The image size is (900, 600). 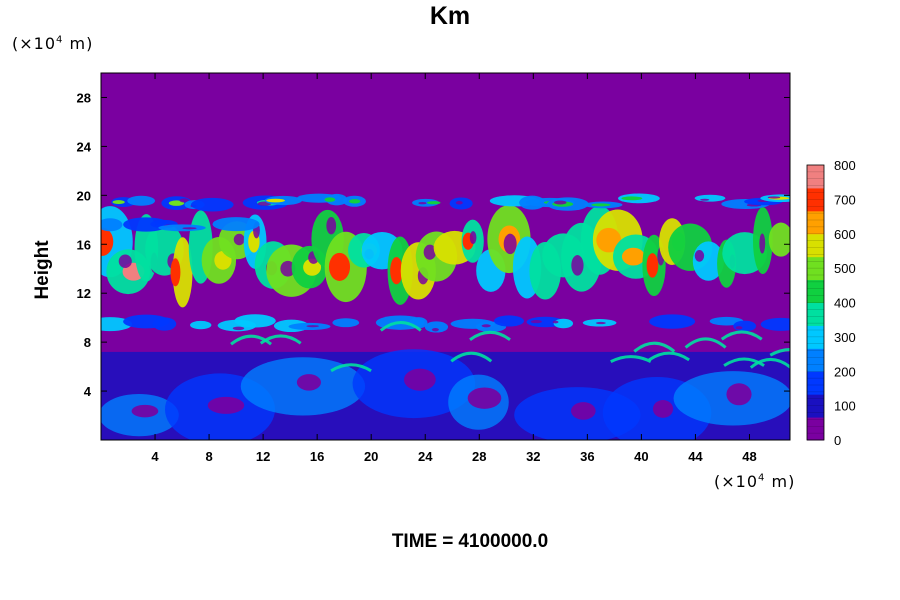 What do you see at coordinates (84, 195) in the screenshot?
I see `y-tick-label: 20` at bounding box center [84, 195].